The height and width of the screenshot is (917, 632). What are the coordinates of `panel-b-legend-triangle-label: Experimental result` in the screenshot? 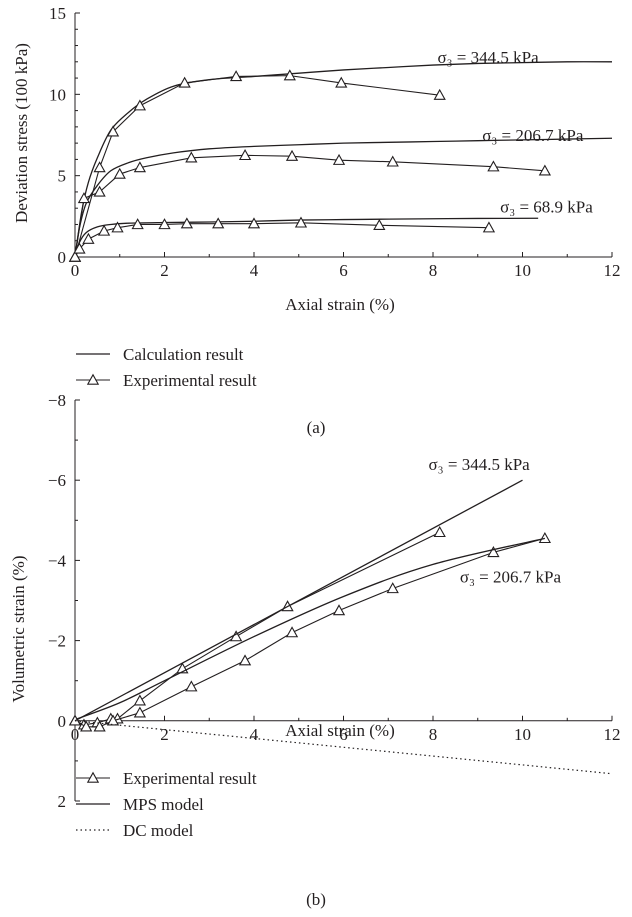 It's located at (190, 778).